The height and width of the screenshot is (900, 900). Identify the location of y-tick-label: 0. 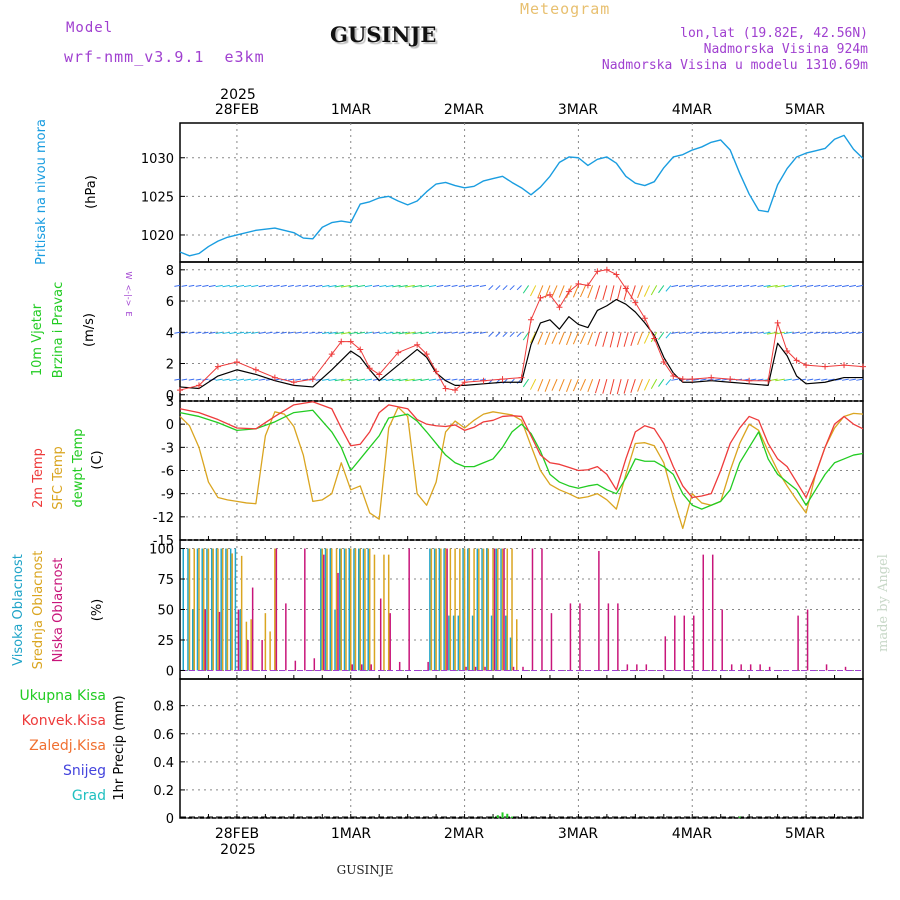
(170, 396).